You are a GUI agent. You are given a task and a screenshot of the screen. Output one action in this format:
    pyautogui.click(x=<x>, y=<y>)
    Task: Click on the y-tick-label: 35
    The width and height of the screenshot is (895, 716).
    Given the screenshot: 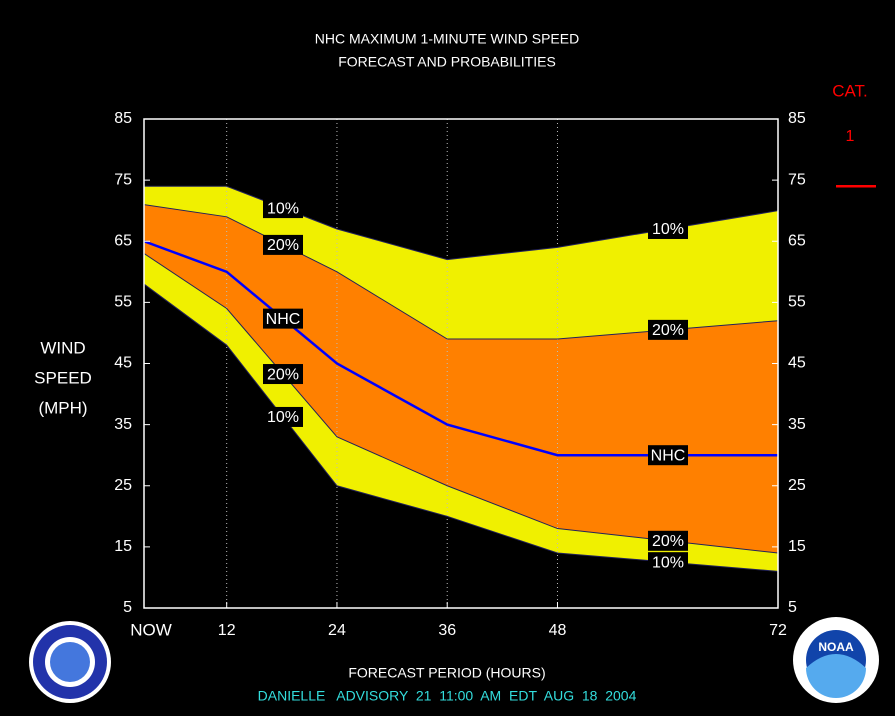 What is the action you would take?
    pyautogui.click(x=123, y=424)
    